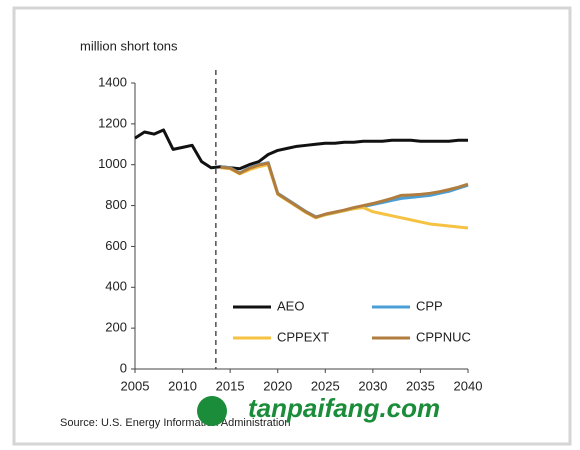  Describe the element at coordinates (112, 122) in the screenshot. I see `y-tick-label: 1200` at that location.